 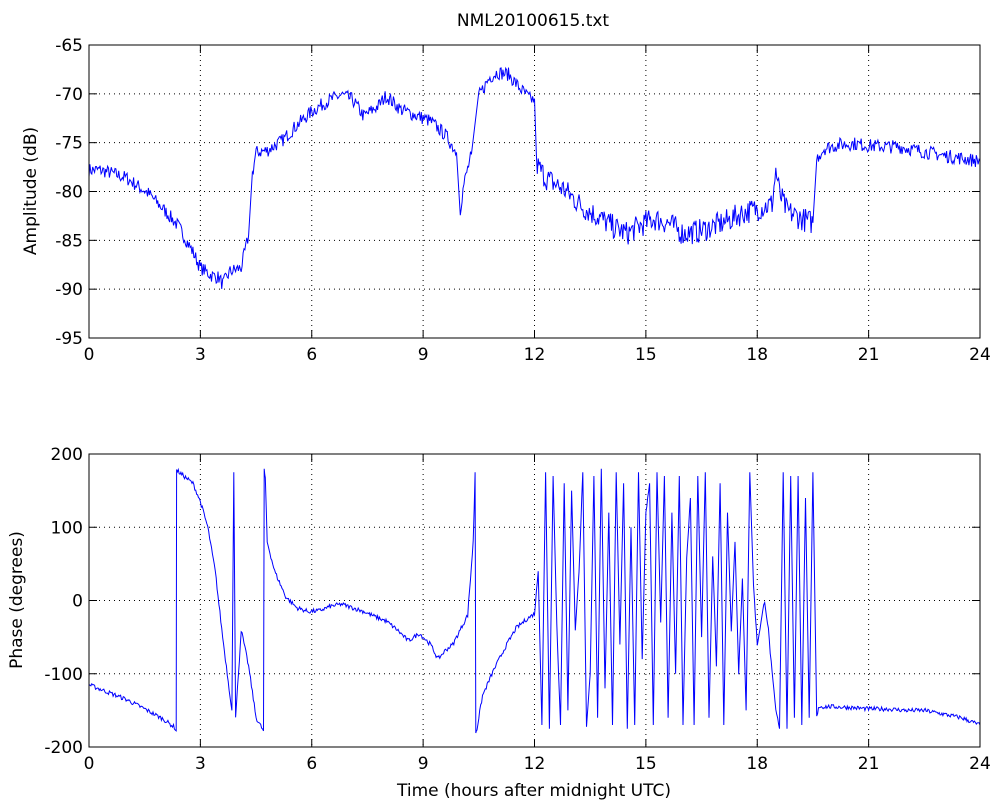 What do you see at coordinates (67, 455) in the screenshot?
I see `phase-y-tick-label: 200` at bounding box center [67, 455].